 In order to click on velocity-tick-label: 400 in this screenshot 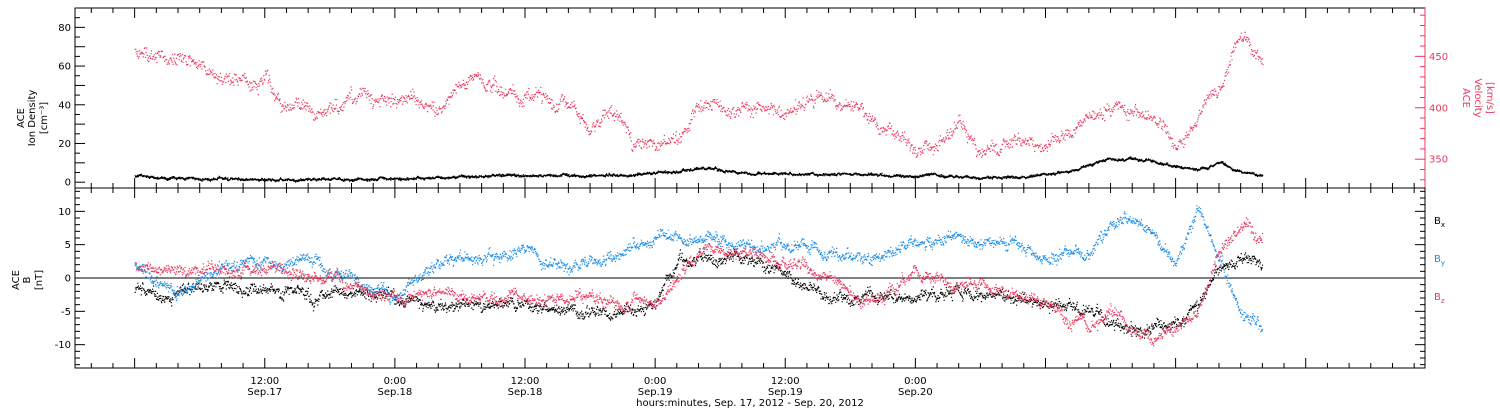, I will do `click(1438, 108)`.